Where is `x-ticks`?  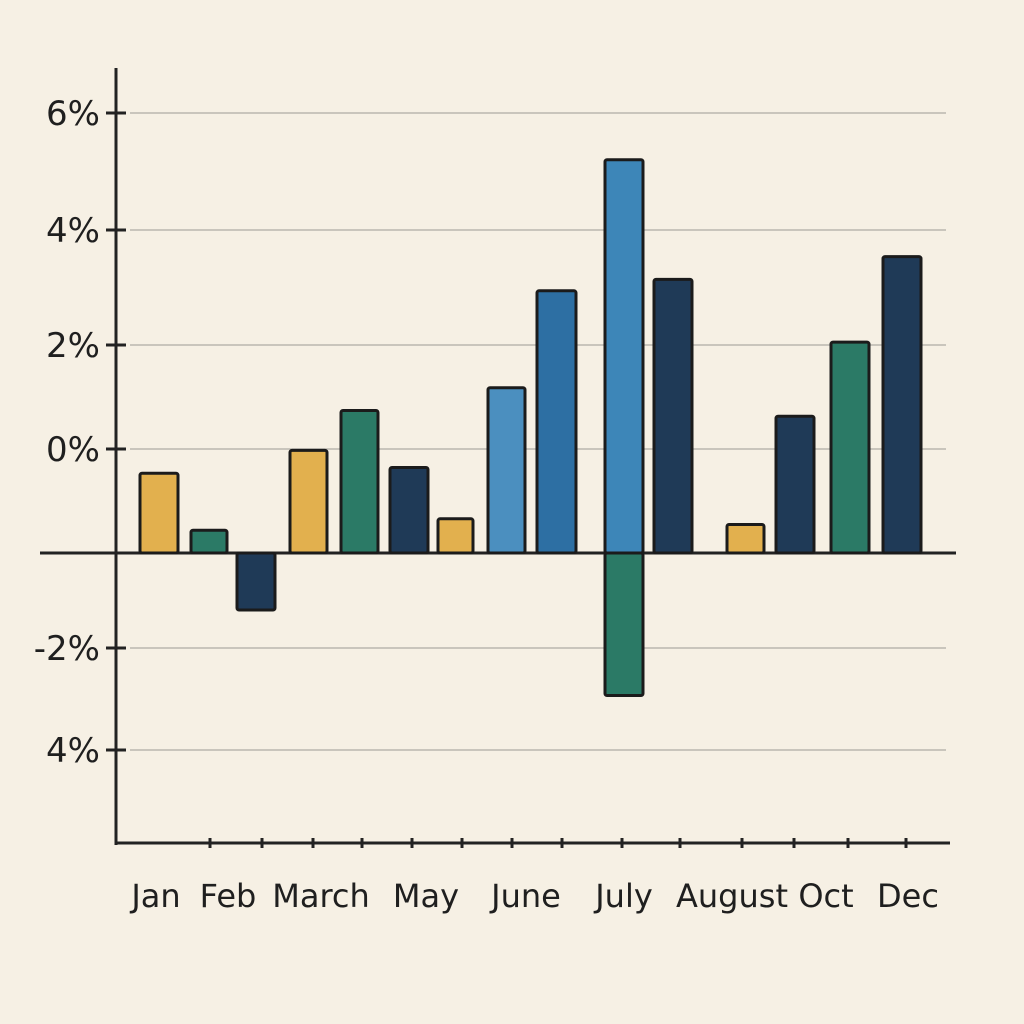 x-ticks is located at coordinates (558, 843).